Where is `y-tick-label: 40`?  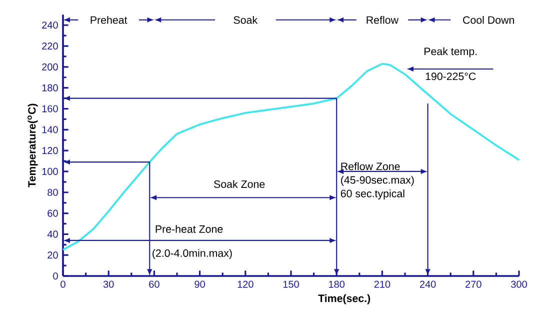 y-tick-label: 40 is located at coordinates (52, 234).